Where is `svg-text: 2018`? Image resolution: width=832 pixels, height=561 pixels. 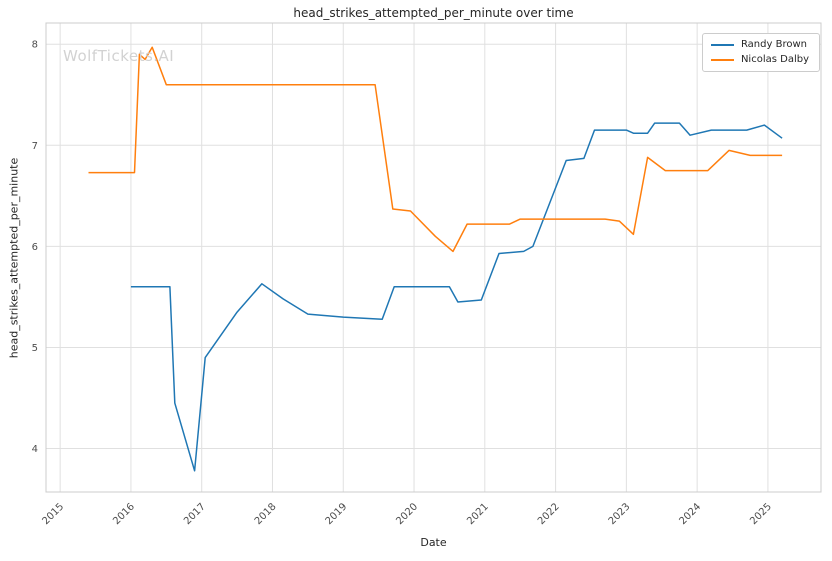
svg-text: 2018 is located at coordinates (266, 514).